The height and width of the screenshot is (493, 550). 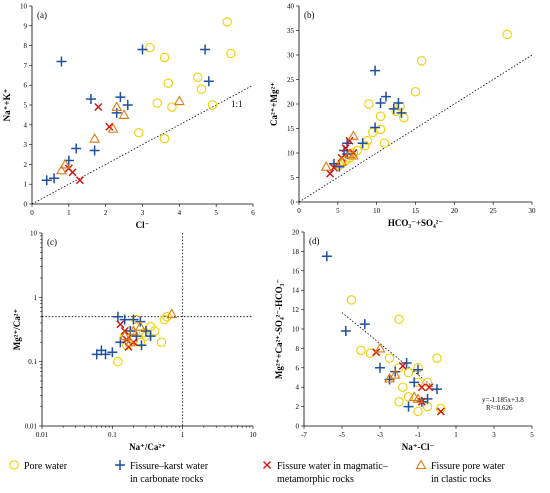 What do you see at coordinates (461, 479) in the screenshot?
I see `legend-label-clastic: in clastic rocks` at bounding box center [461, 479].